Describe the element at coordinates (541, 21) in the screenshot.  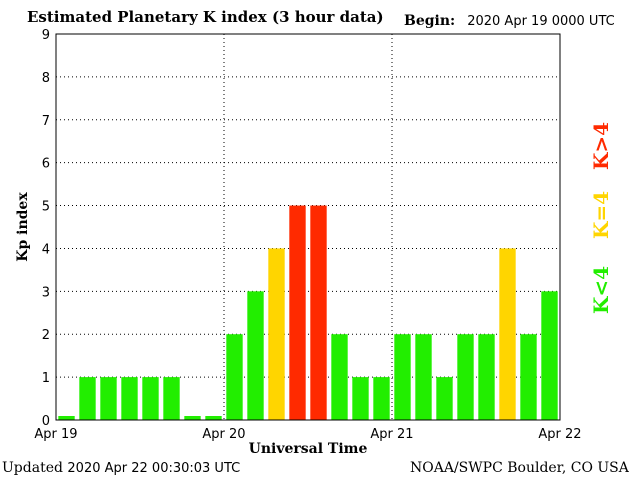
I see `begin-value: 2020 Apr 19 0000 UTC` at that location.